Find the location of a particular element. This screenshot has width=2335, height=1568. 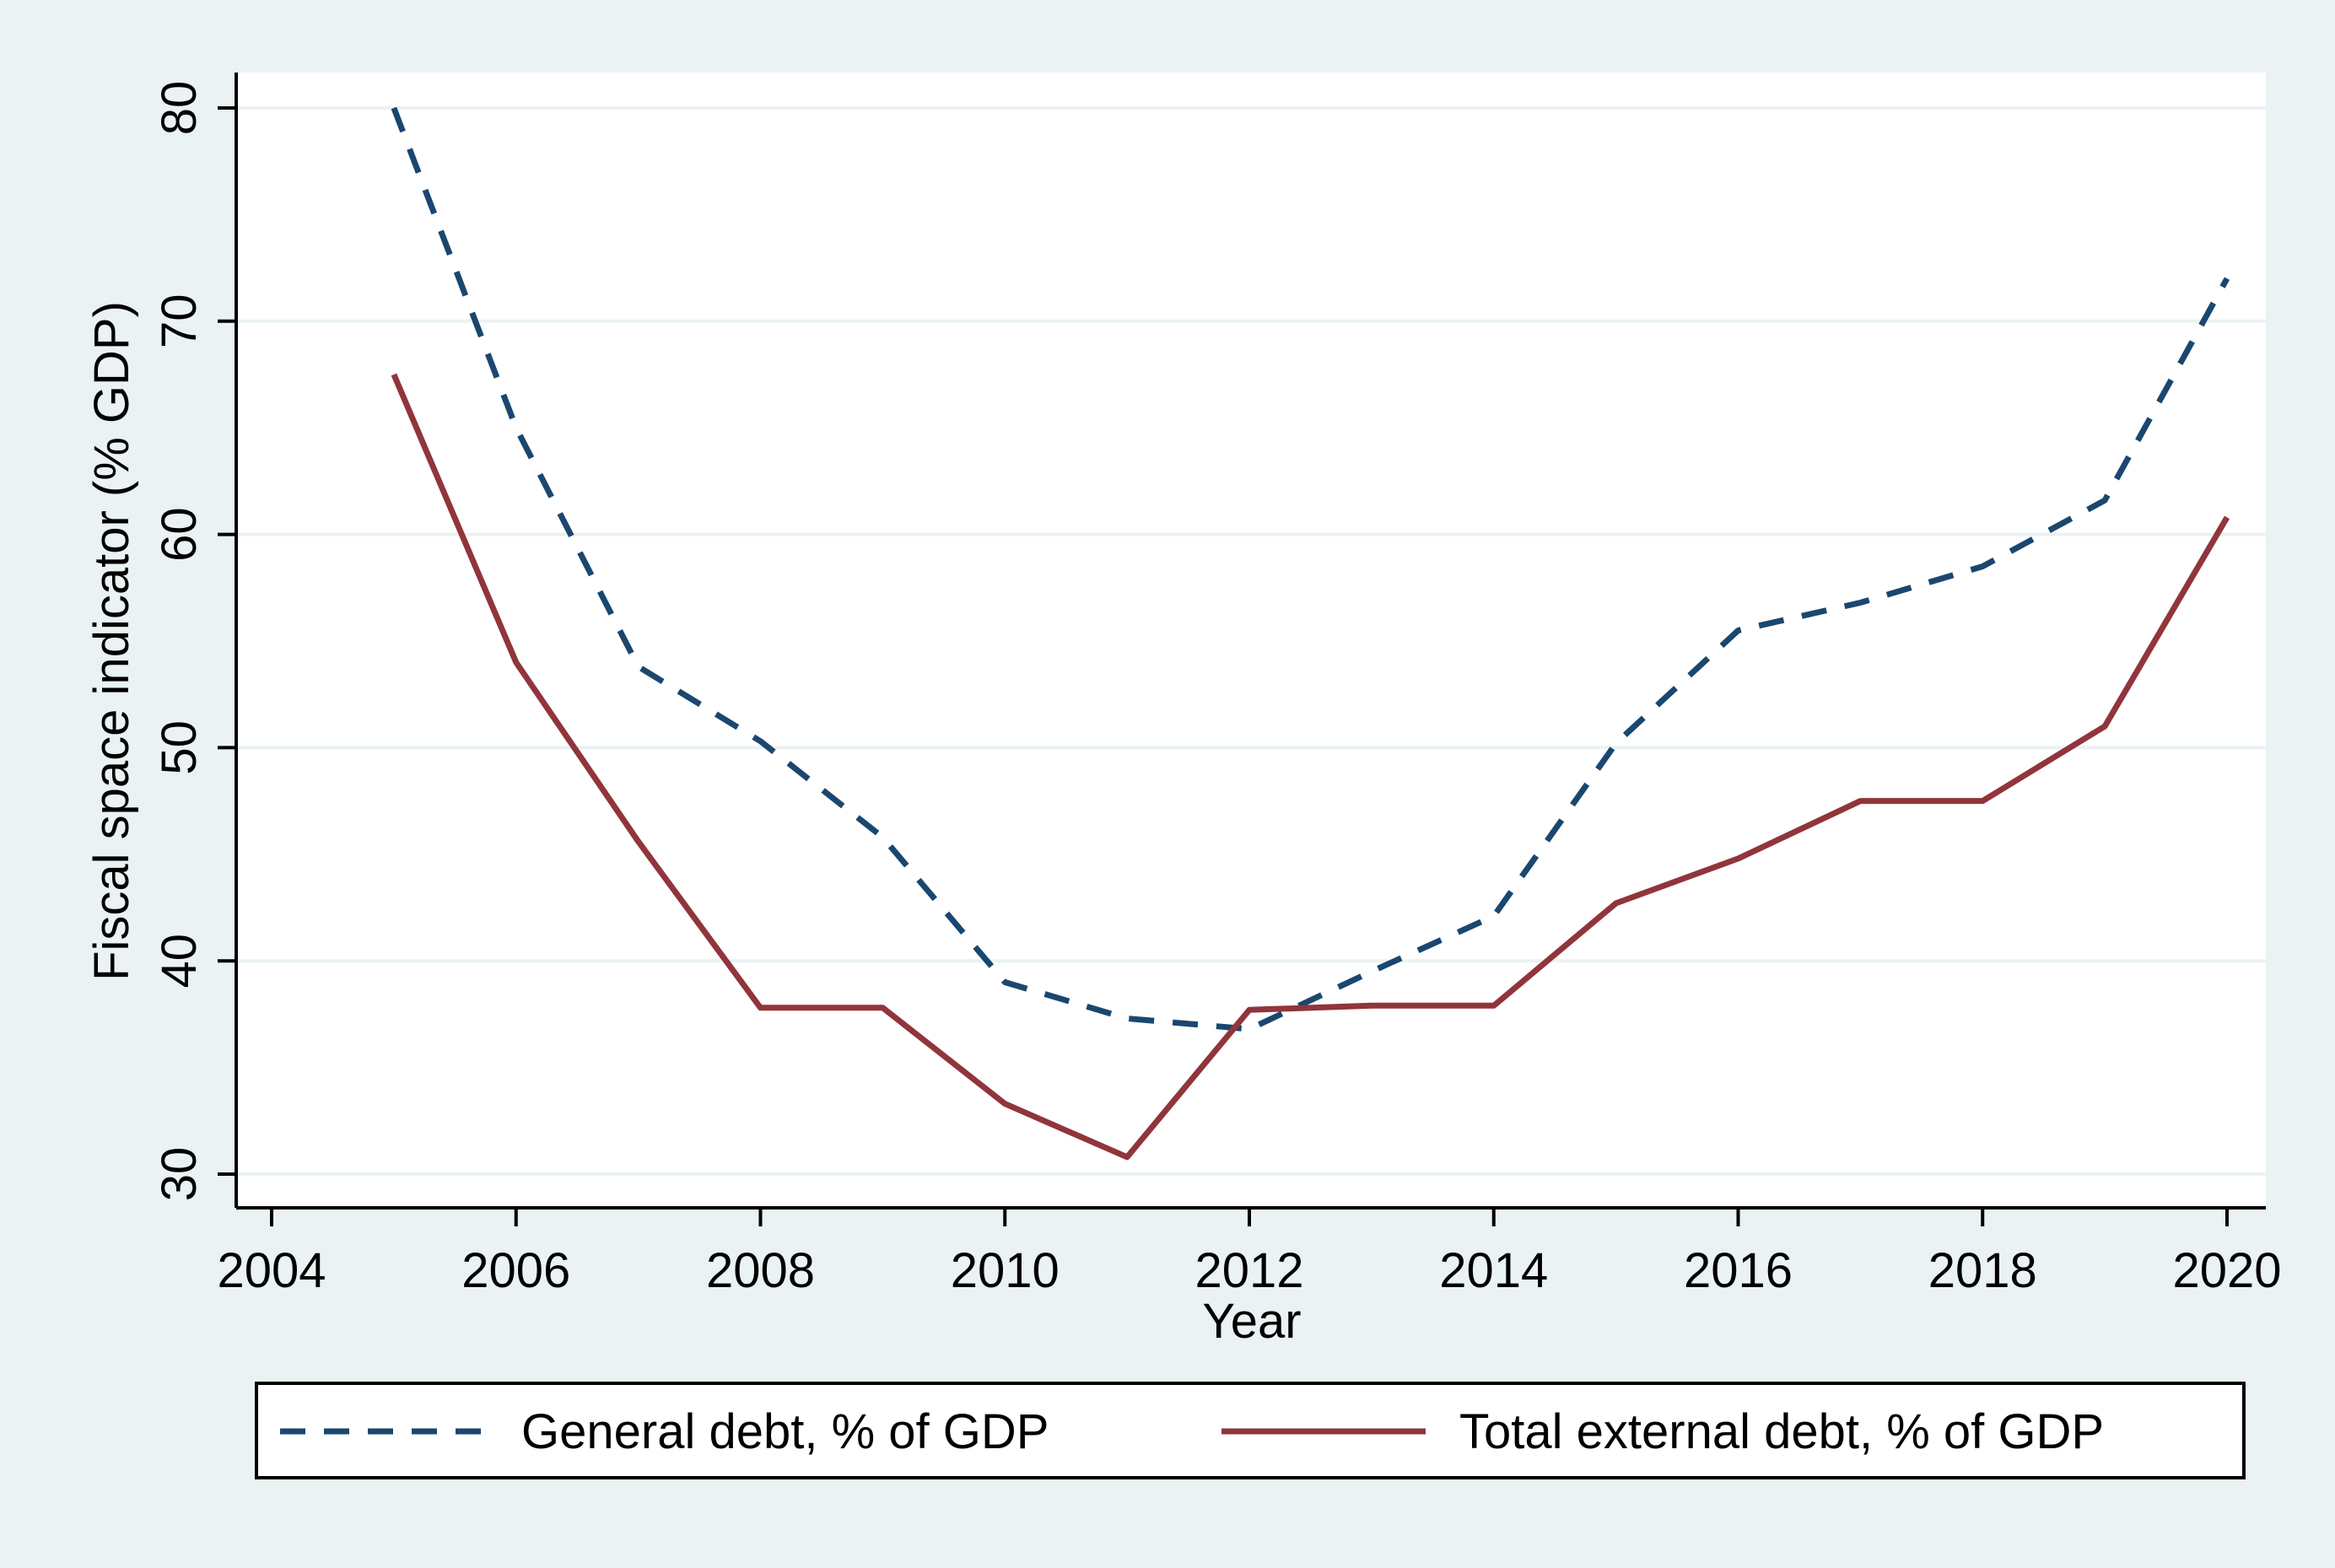

y-tick-label-60: 60 is located at coordinates (180, 535).